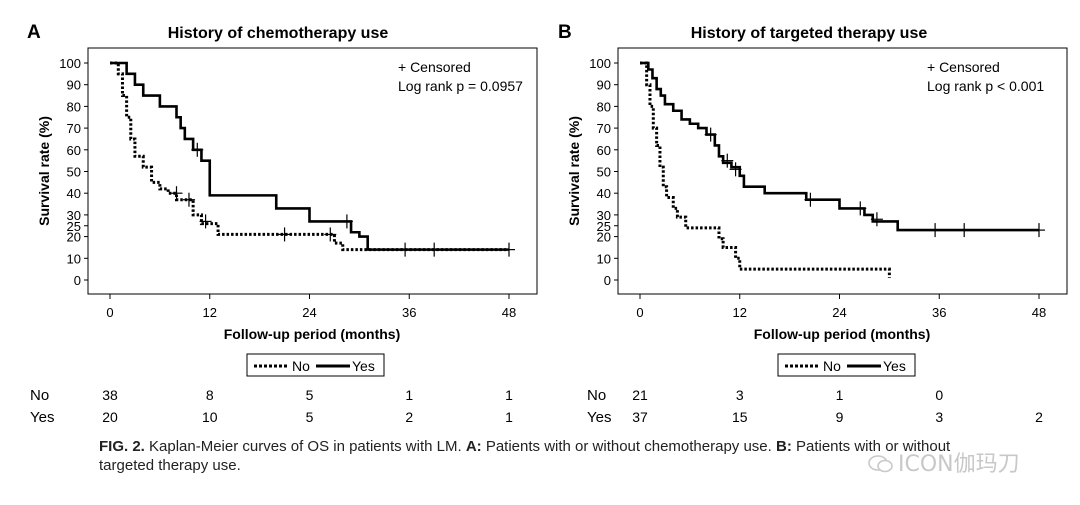 The image size is (1080, 505). I want to click on y-tick-label: 10, so click(604, 258).